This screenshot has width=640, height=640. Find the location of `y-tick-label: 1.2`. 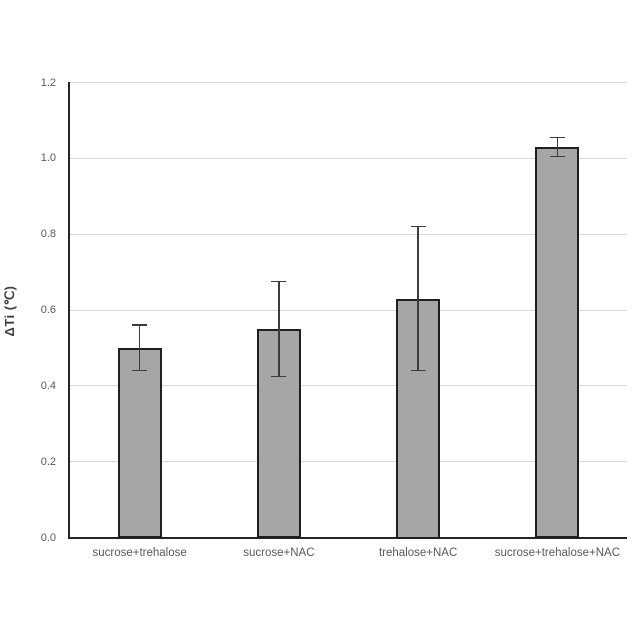

y-tick-label: 1.2 is located at coordinates (48, 82).